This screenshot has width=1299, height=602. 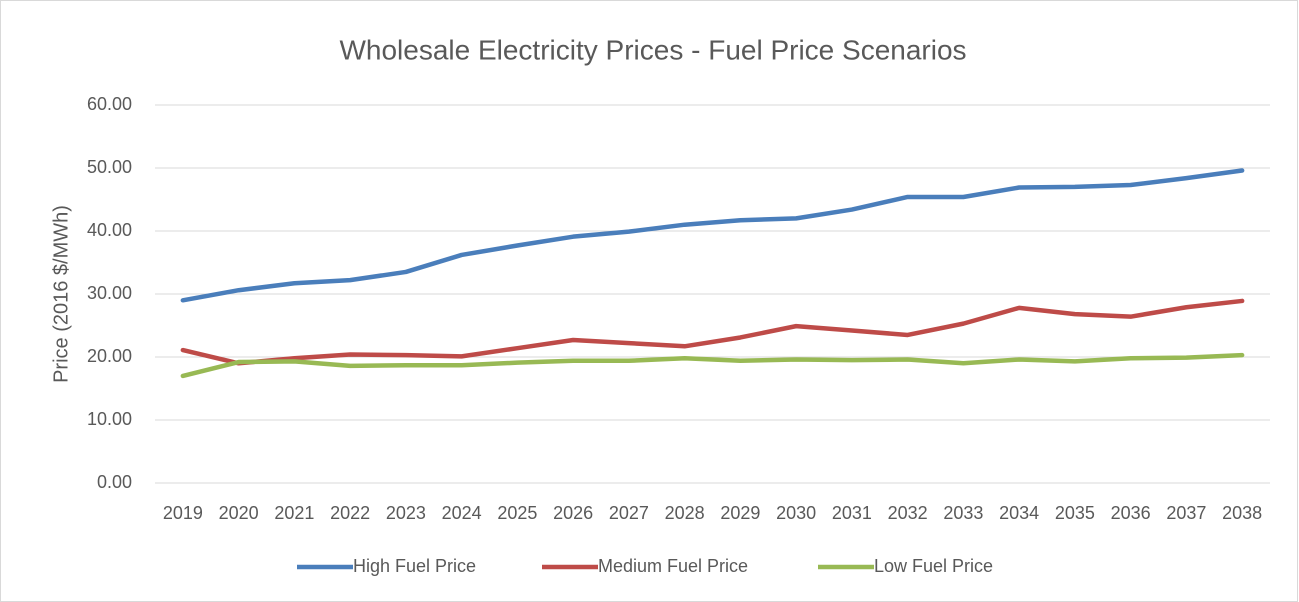 I want to click on x-tick-label: 2028, so click(x=685, y=513).